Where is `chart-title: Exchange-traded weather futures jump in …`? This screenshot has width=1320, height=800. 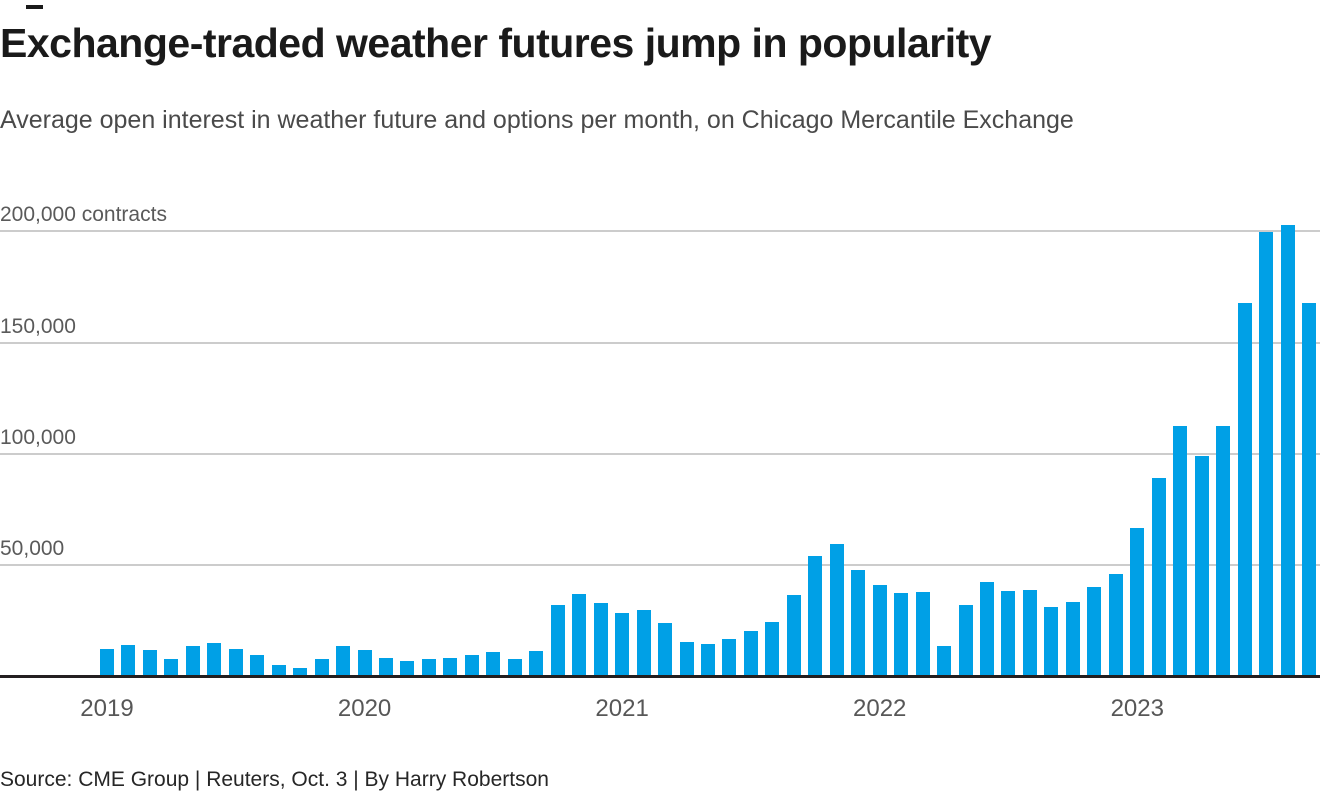 chart-title: Exchange-traded weather futures jump in … is located at coordinates (496, 43).